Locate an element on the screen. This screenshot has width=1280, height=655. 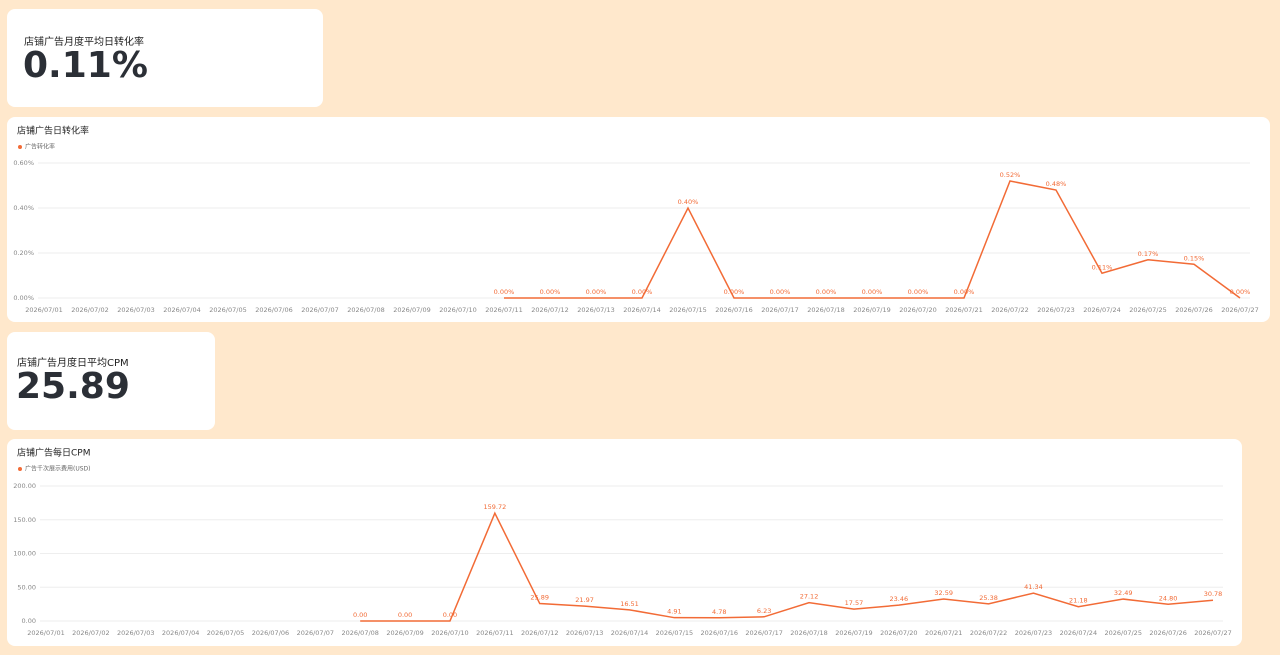
chart-title: 店铺广告每日CPM is located at coordinates (53, 453).